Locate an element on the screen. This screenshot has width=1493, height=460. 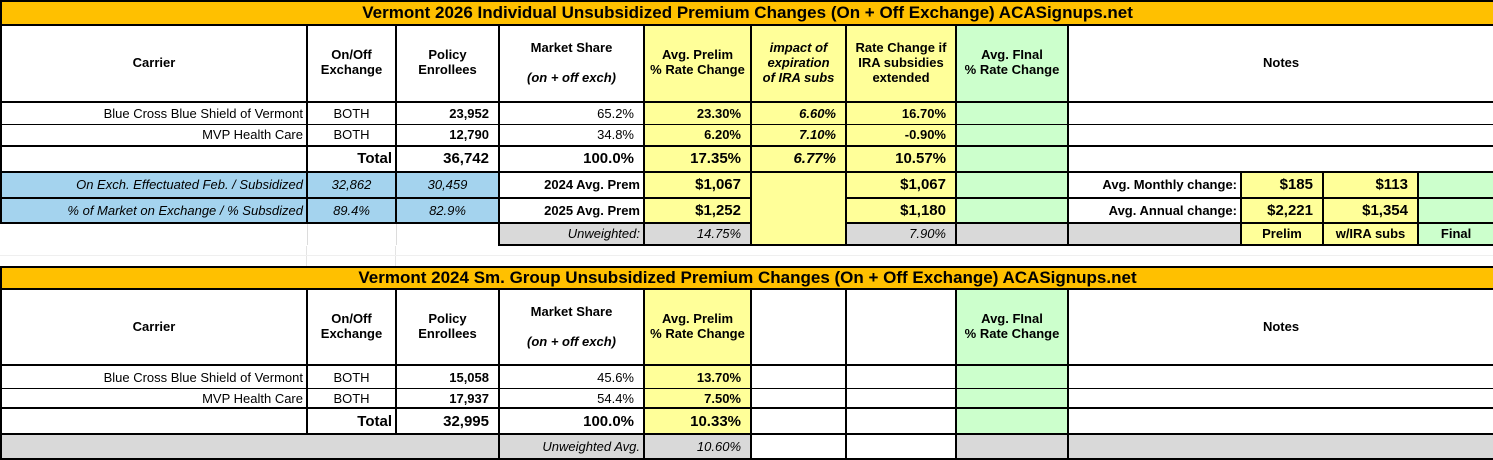
cell-notes-gray is located at coordinates (1279, 446).